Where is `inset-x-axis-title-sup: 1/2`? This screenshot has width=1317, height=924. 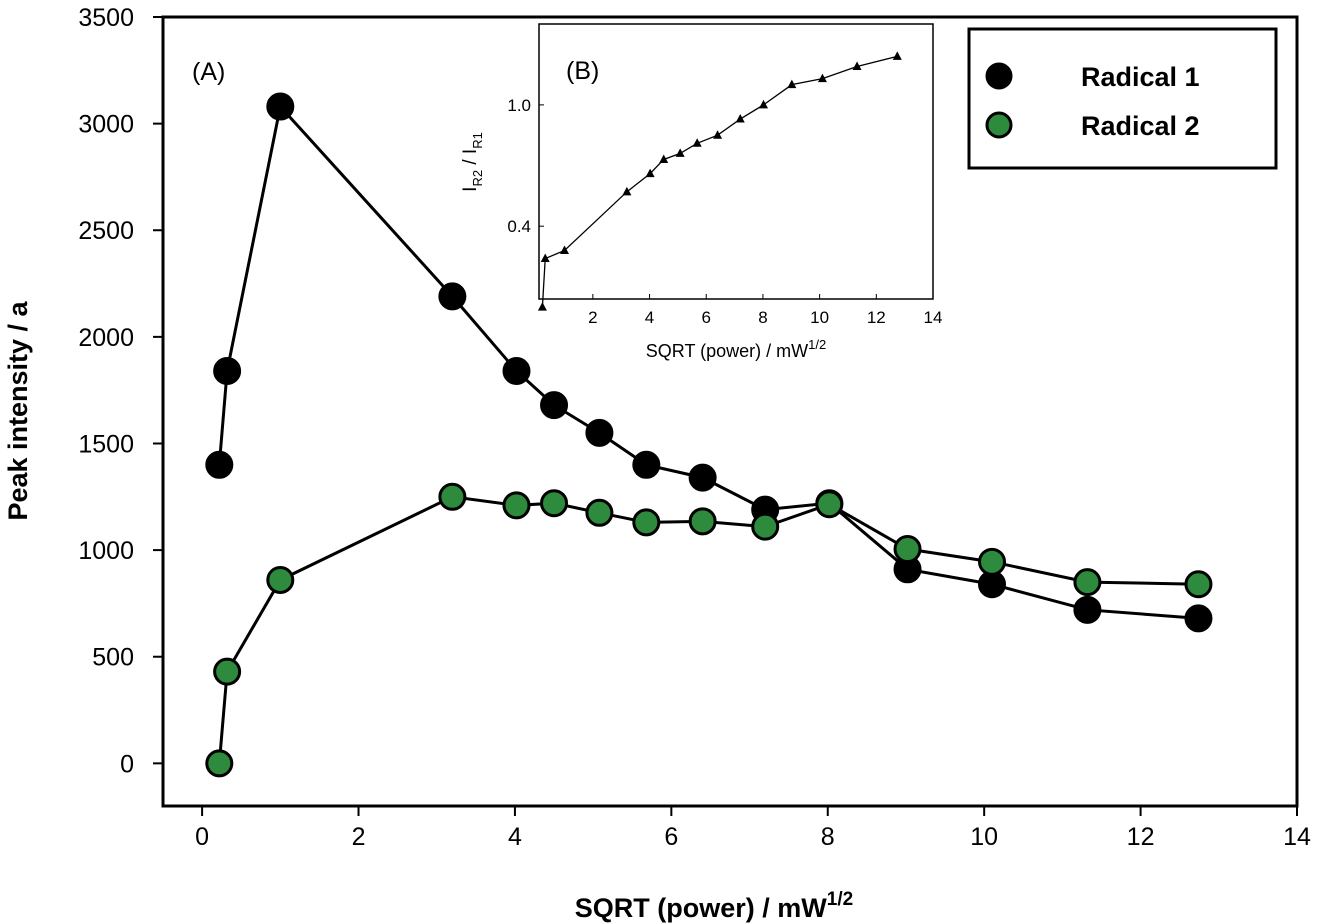
inset-x-axis-title-sup: 1/2 is located at coordinates (817, 344).